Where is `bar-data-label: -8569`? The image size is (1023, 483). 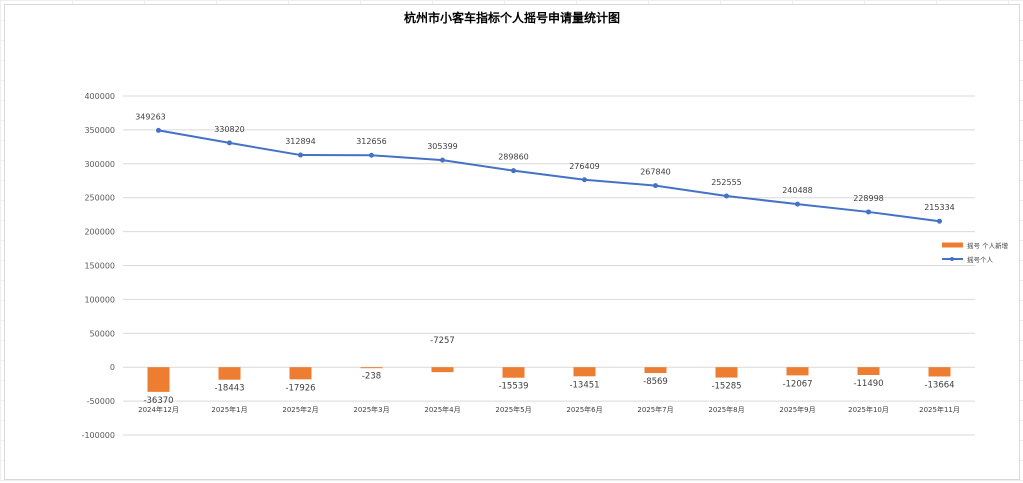
bar-data-label: -8569 is located at coordinates (655, 382).